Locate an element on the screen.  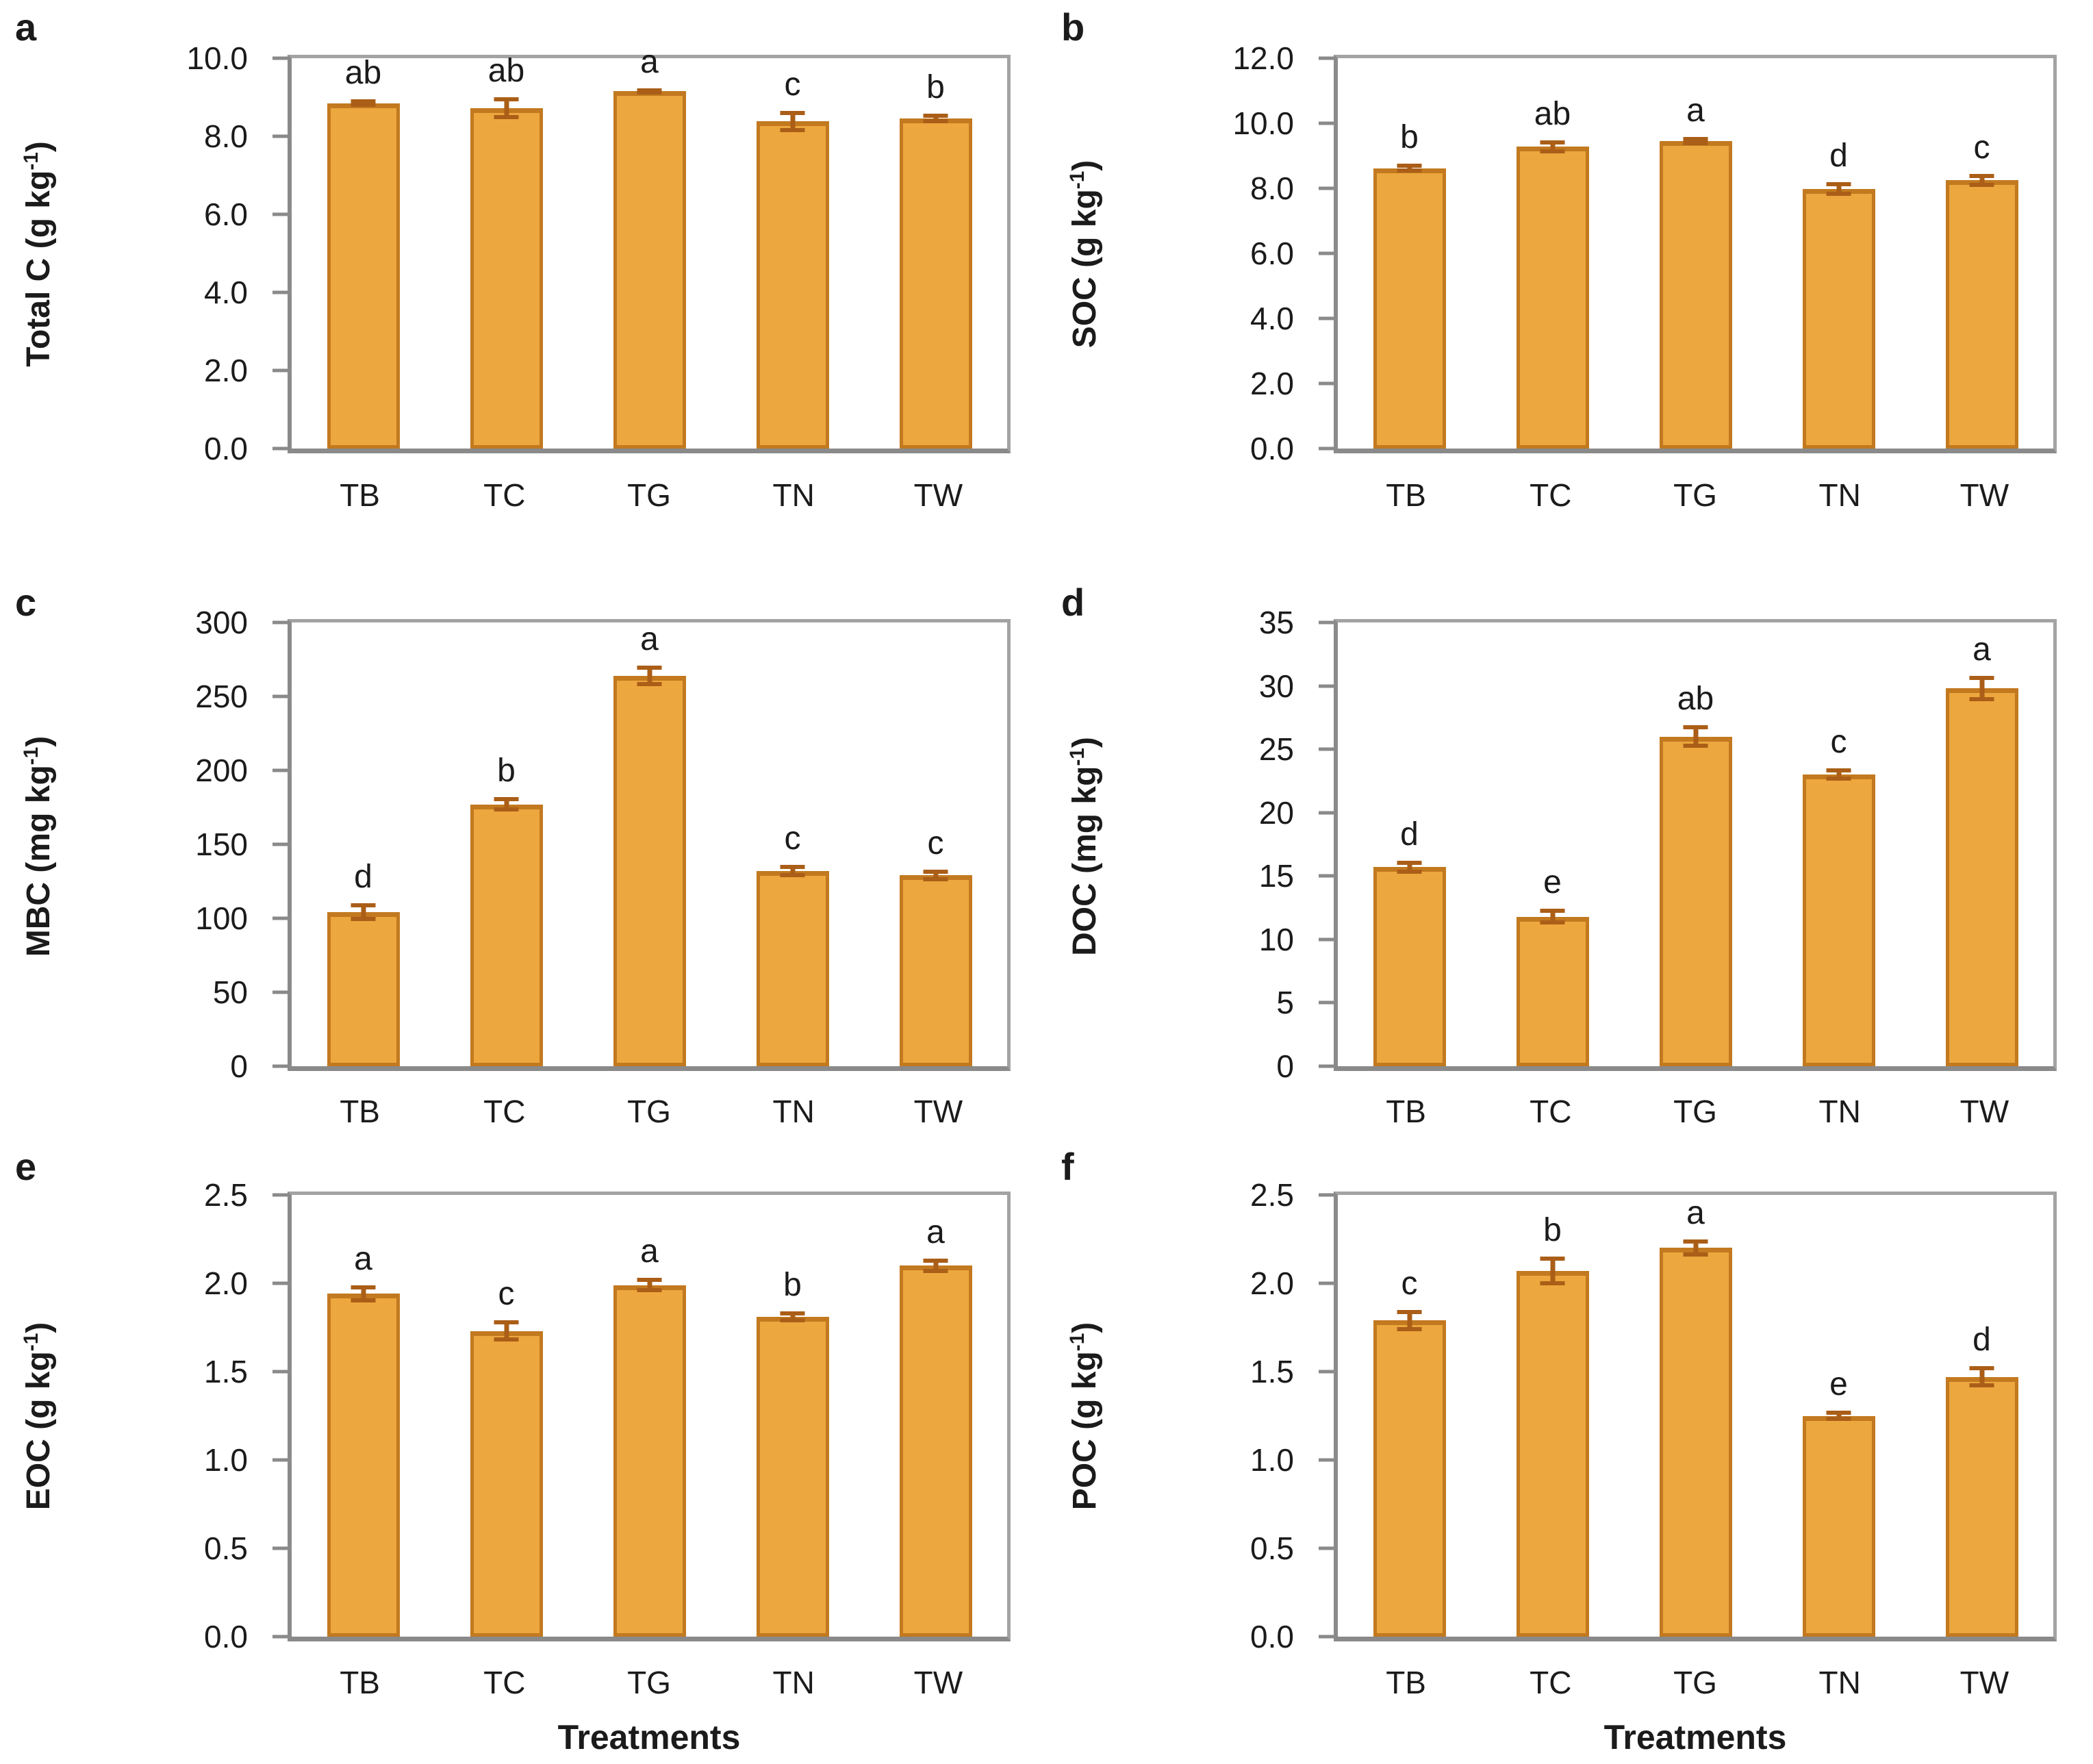
y-tick-label: 50 is located at coordinates (230, 992).